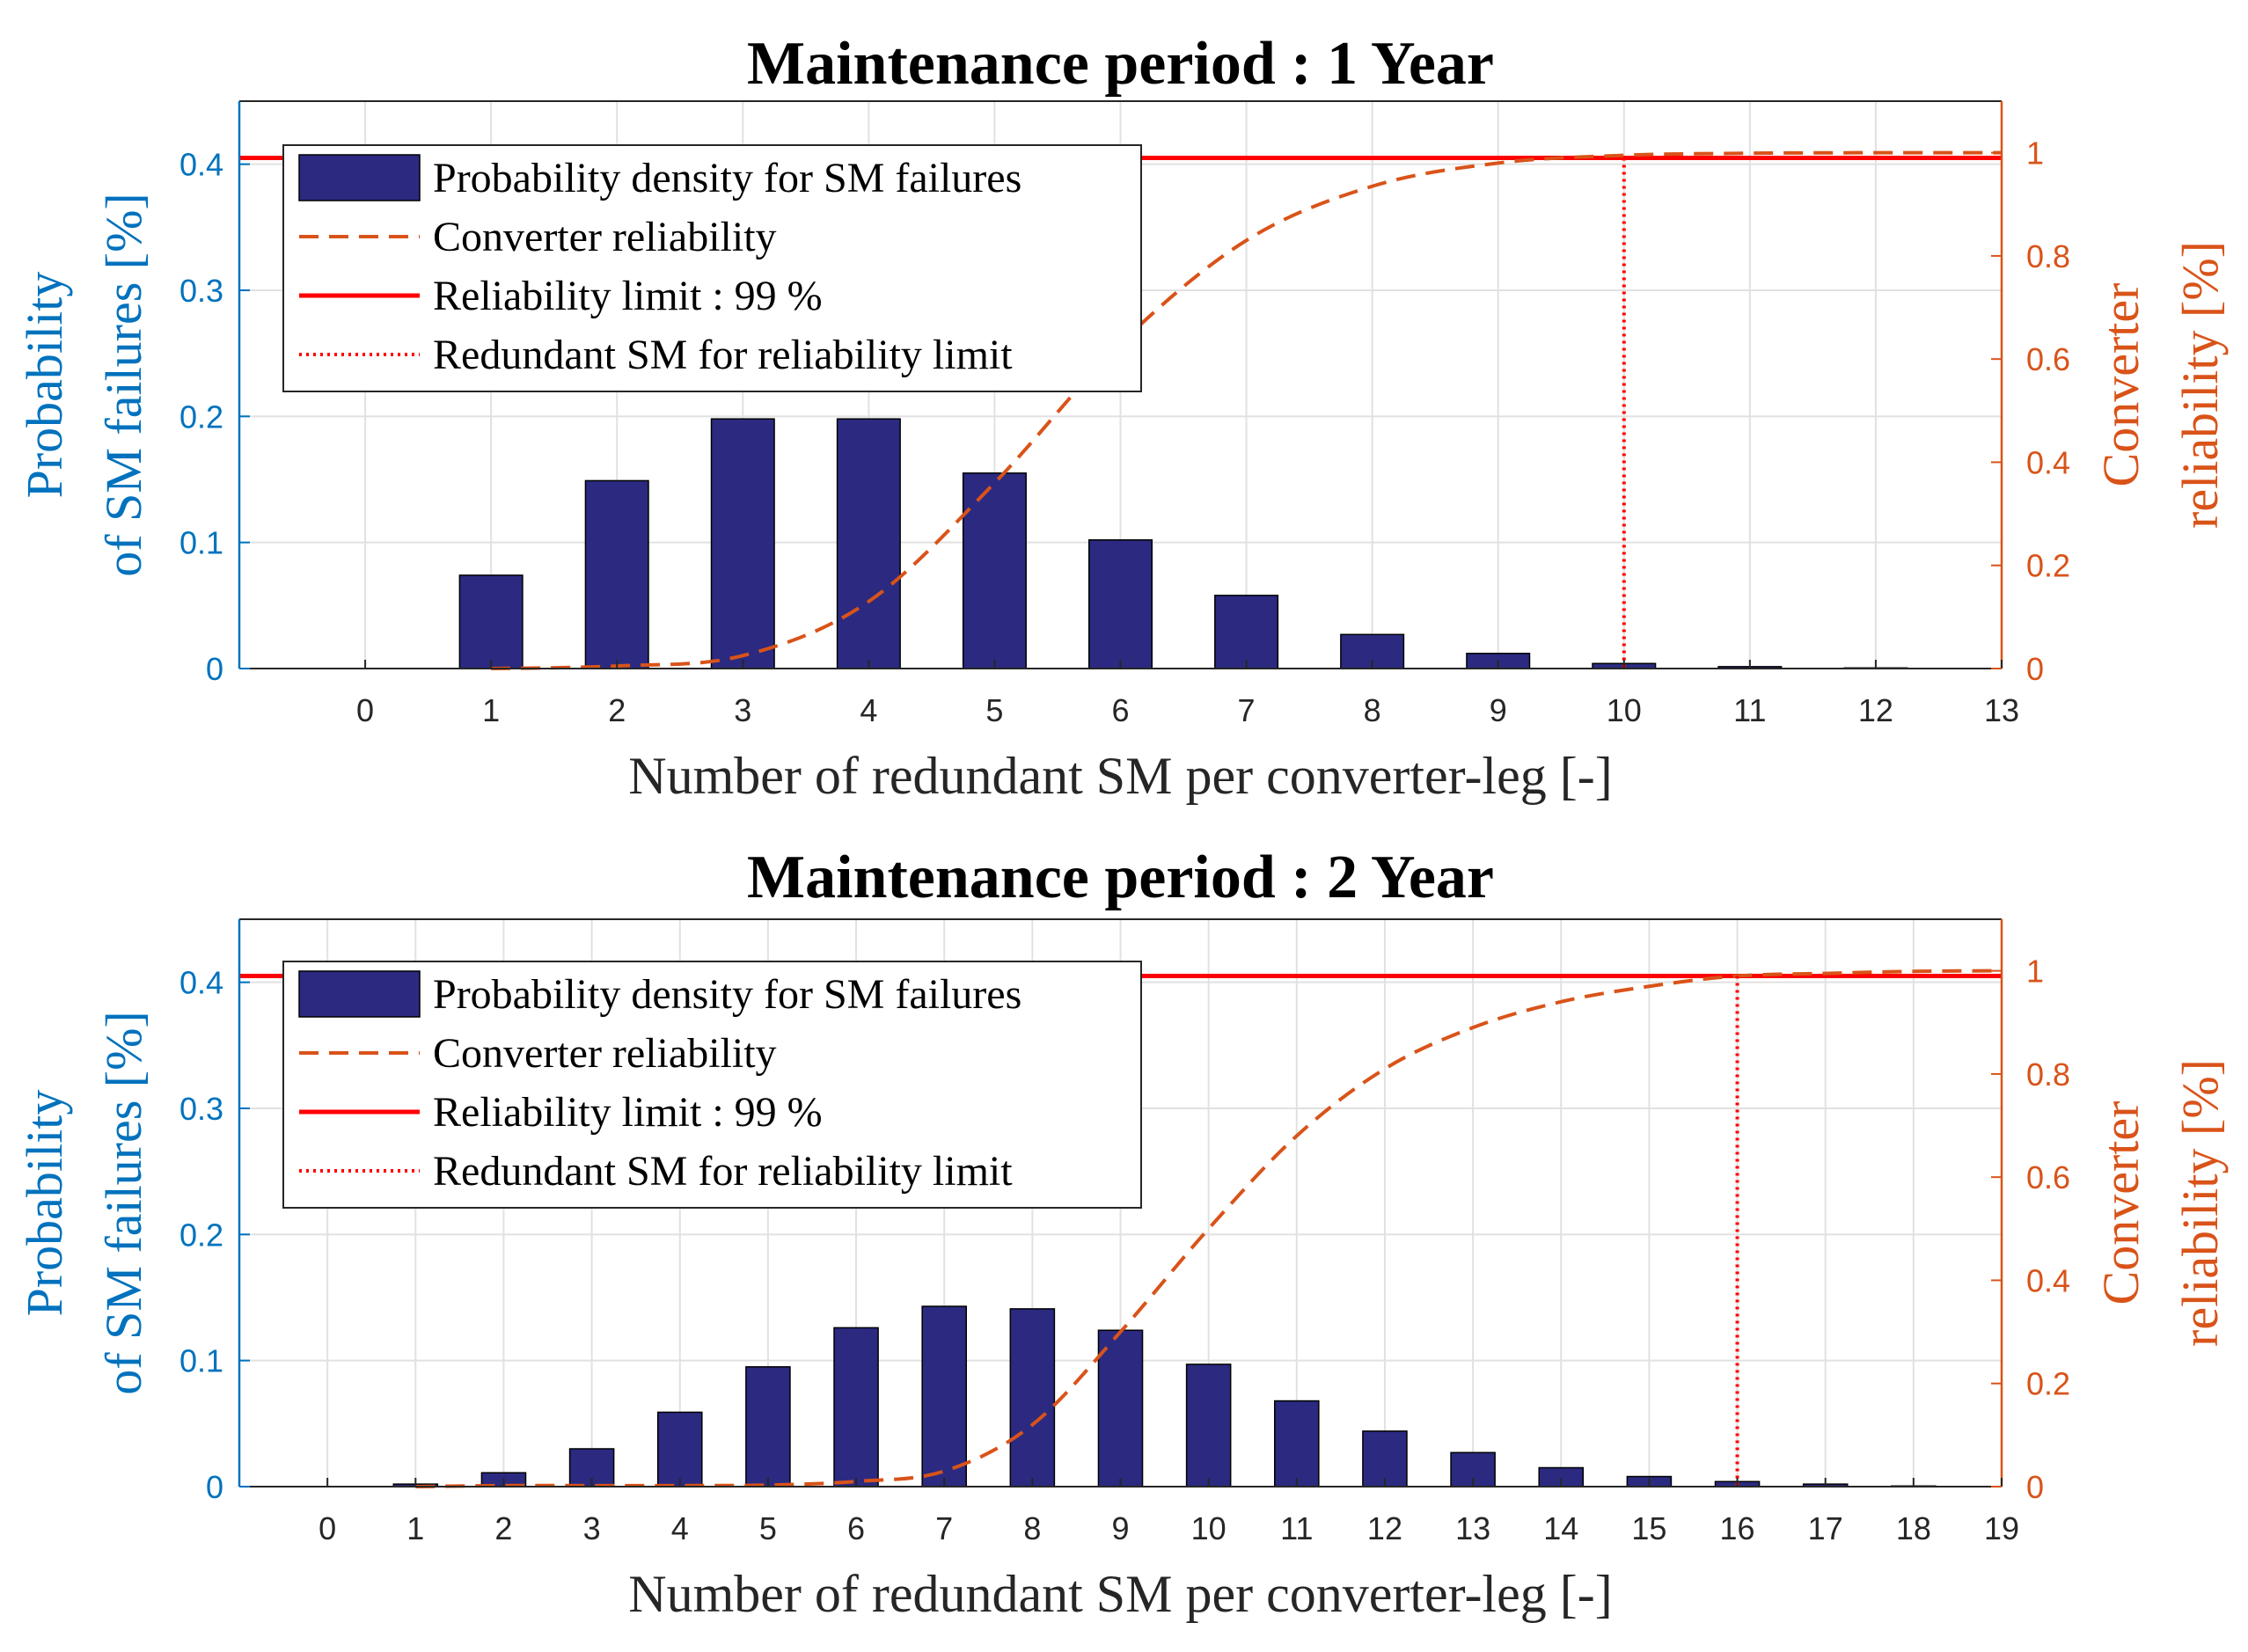 The width and height of the screenshot is (2248, 1652). I want to click on x-tick-label: 15, so click(1648, 1528).